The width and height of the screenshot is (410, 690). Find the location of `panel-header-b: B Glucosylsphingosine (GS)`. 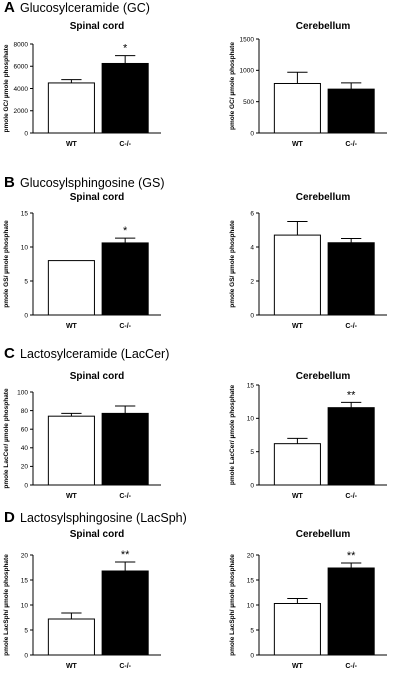

panel-header-b: B Glucosylsphingosine (GS) is located at coordinates (84, 182).